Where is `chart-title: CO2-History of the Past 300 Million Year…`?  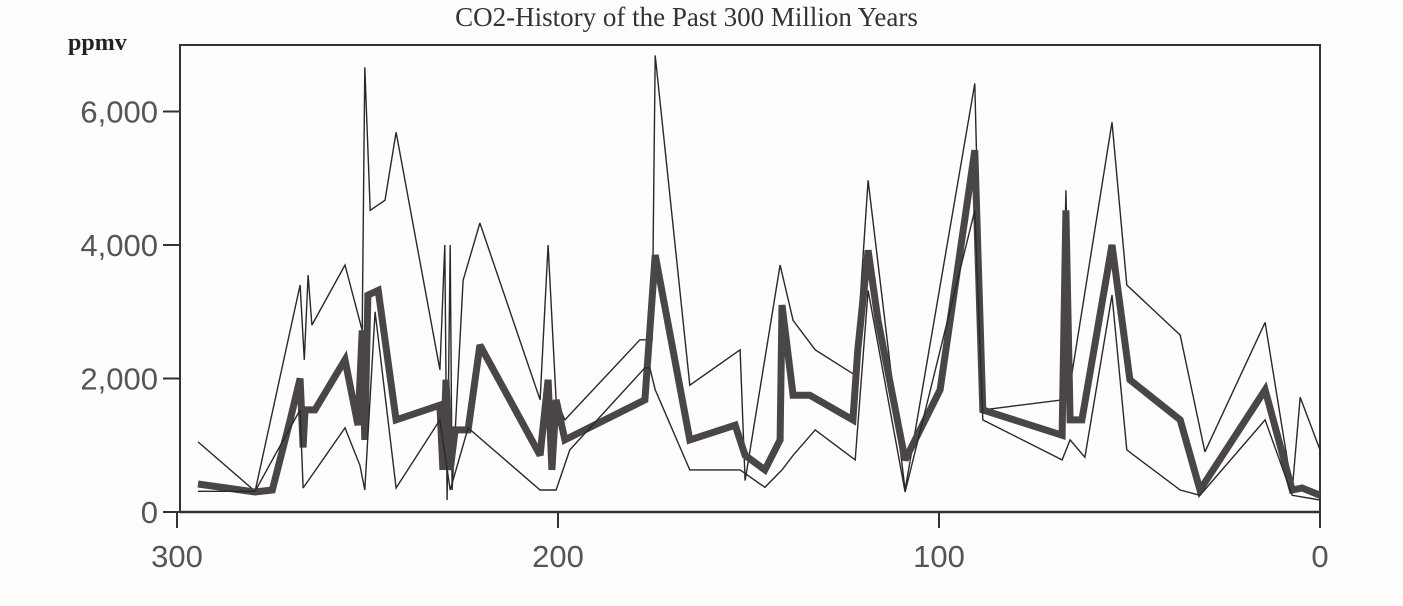
chart-title: CO2-History of the Past 300 Million Year… is located at coordinates (686, 17).